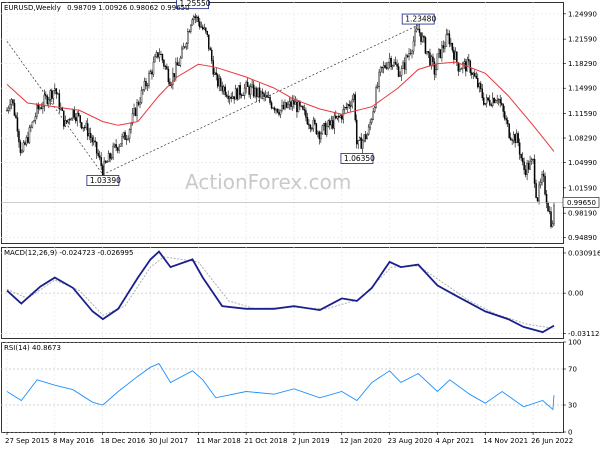 The width and height of the screenshot is (600, 450). I want to click on x-tick-label: 23 Aug 2020, so click(410, 441).